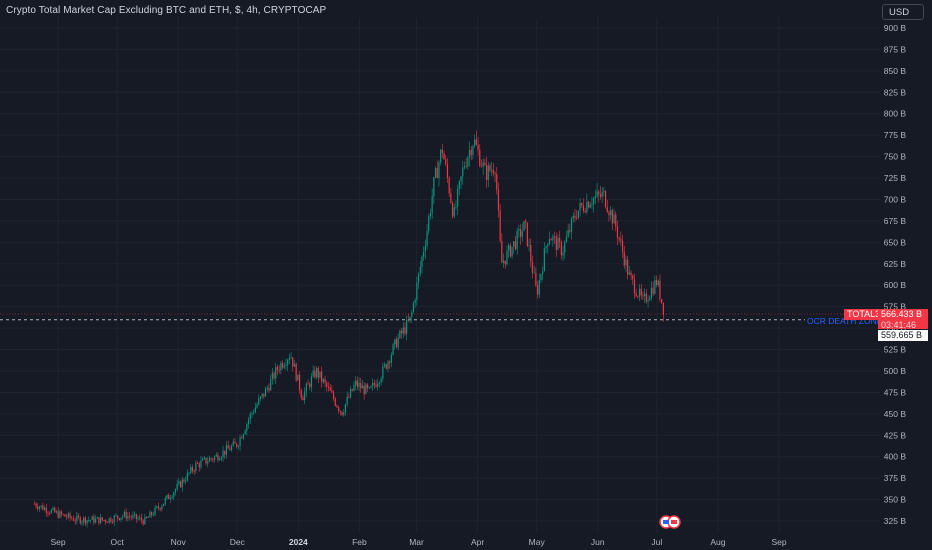  I want to click on price-tick-label: 850 B, so click(895, 71).